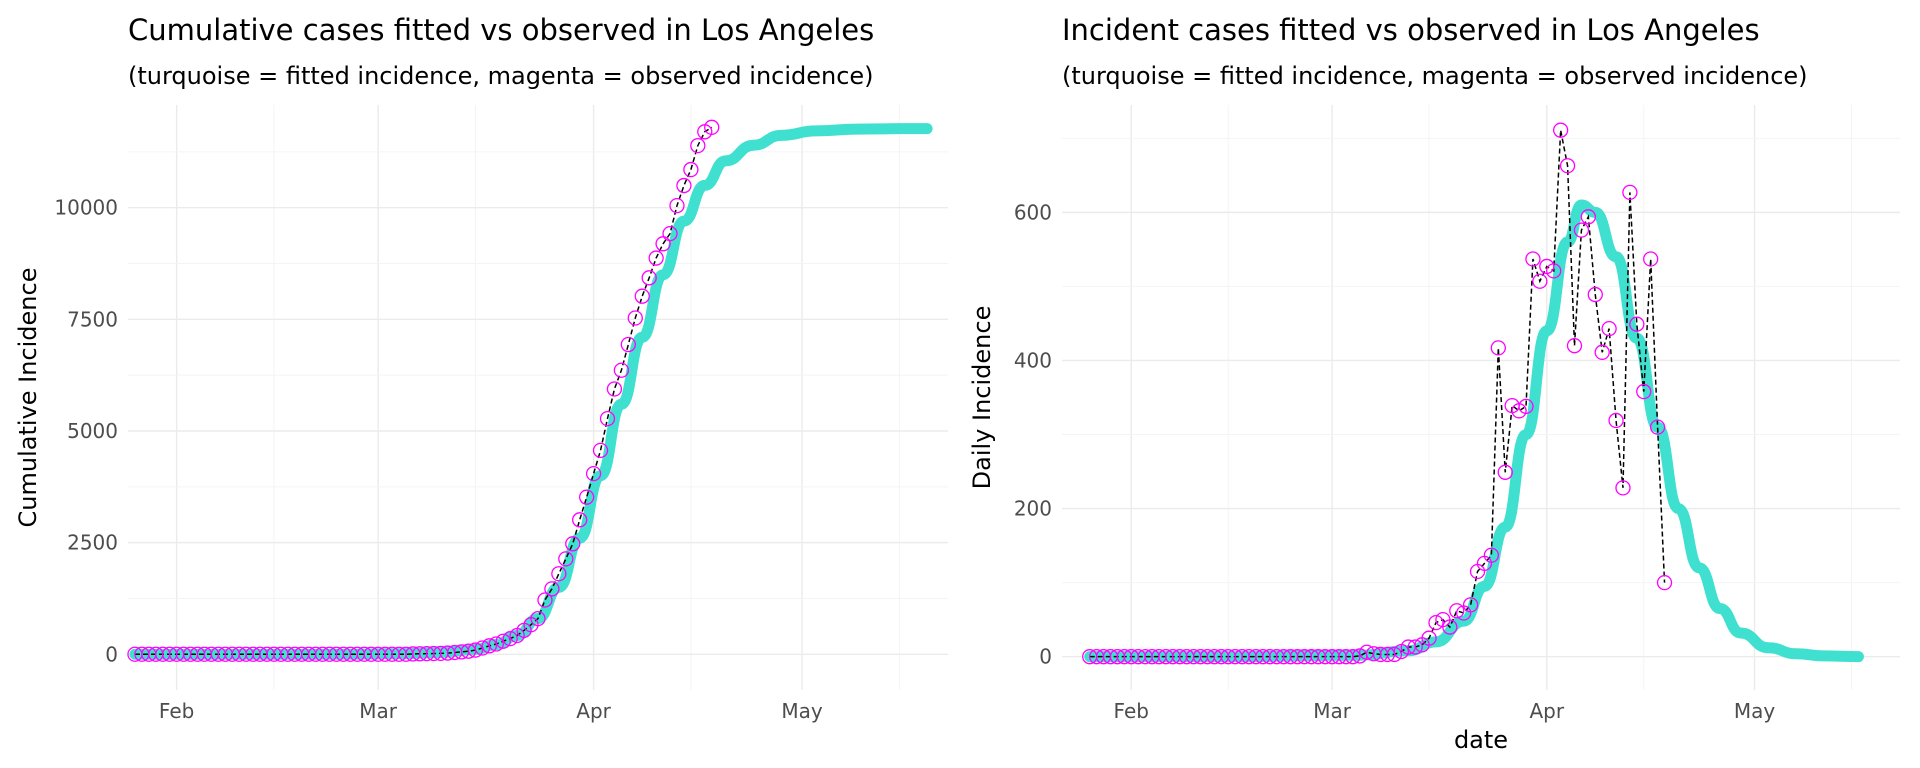 This screenshot has height=768, width=1920. Describe the element at coordinates (1033, 360) in the screenshot. I see `y-tick-label: 400` at that location.